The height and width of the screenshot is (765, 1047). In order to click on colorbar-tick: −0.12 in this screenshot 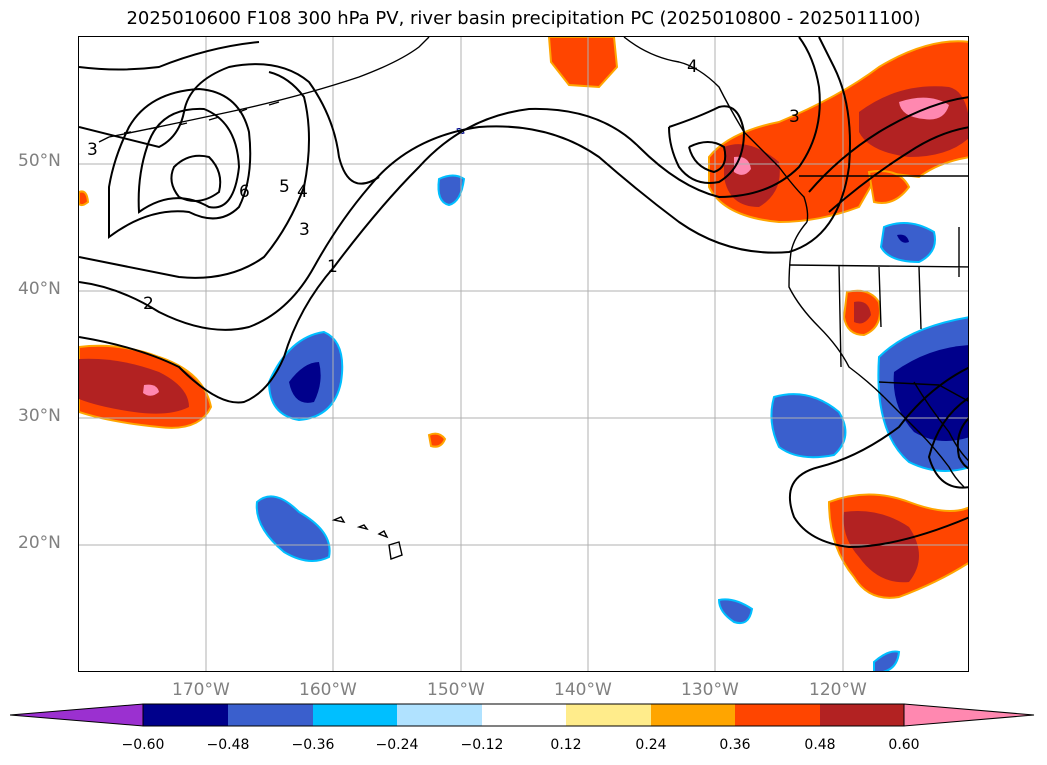, I will do `click(482, 745)`.